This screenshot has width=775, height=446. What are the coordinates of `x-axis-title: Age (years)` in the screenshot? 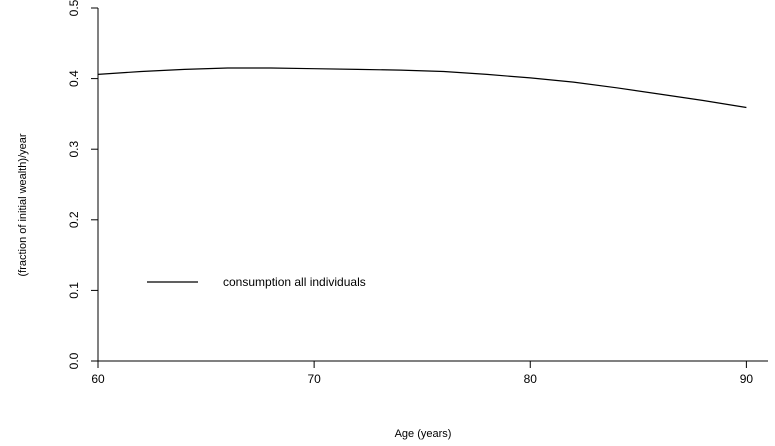 It's located at (423, 434).